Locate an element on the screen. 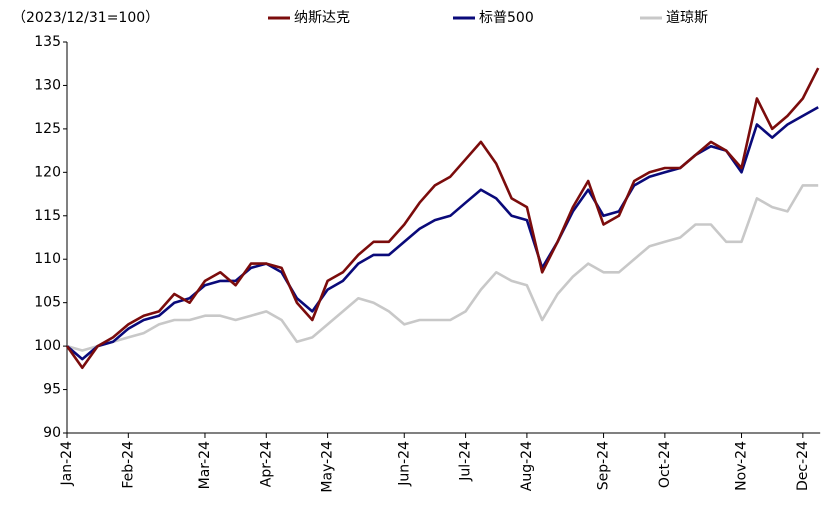  y-tick-label: 120 is located at coordinates (47, 172).